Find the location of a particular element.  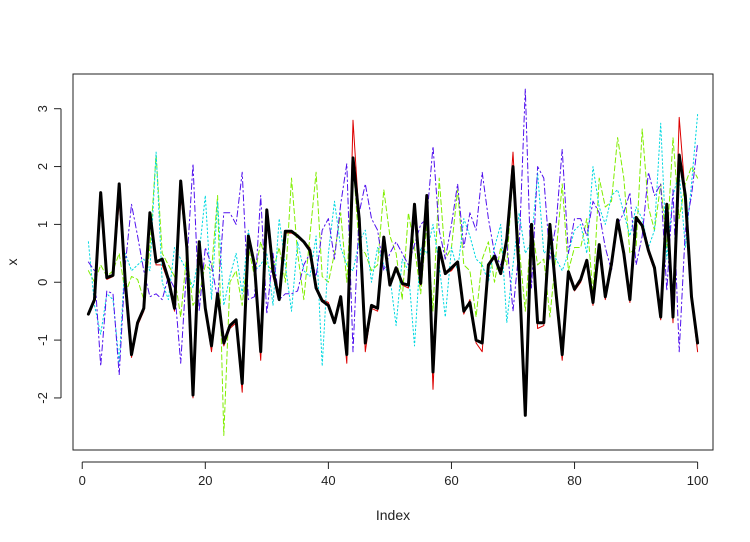

x-tick-label: 100 is located at coordinates (698, 480).